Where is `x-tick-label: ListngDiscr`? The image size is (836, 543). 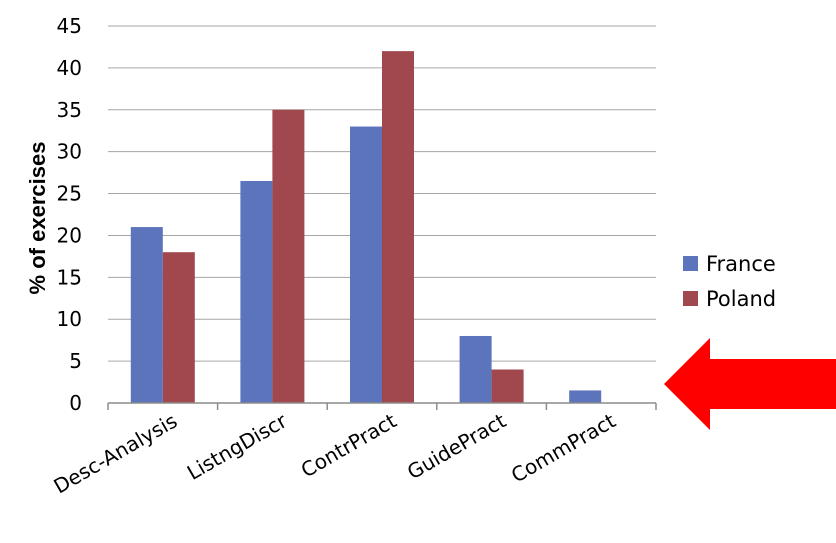
x-tick-label: ListngDiscr is located at coordinates (237, 446).